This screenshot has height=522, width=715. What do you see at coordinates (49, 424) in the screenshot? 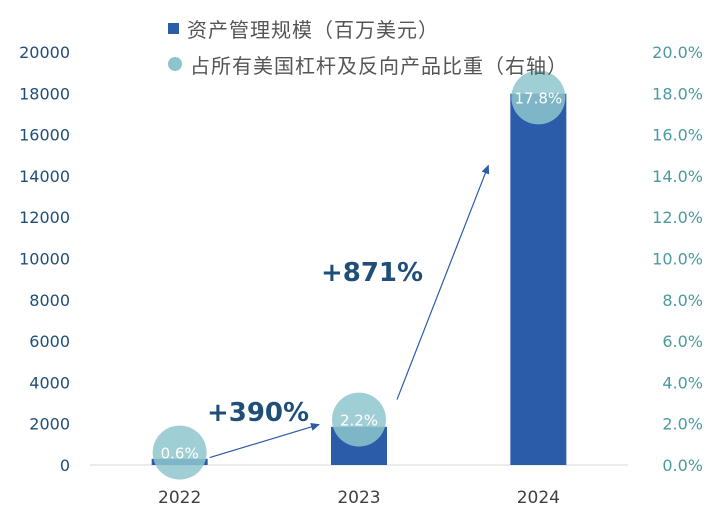
I see `left-tick-label: 2000` at bounding box center [49, 424].